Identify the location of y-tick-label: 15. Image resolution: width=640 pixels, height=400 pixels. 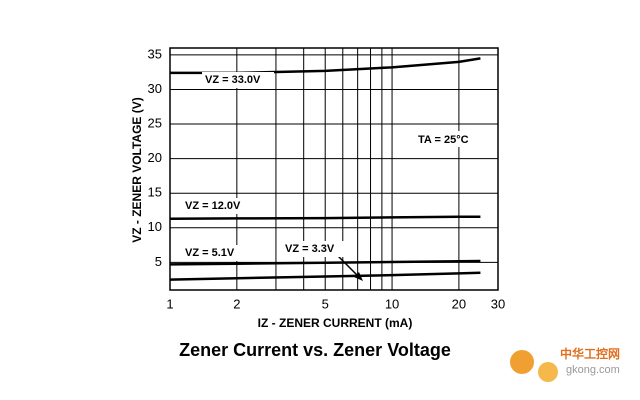
(155, 192).